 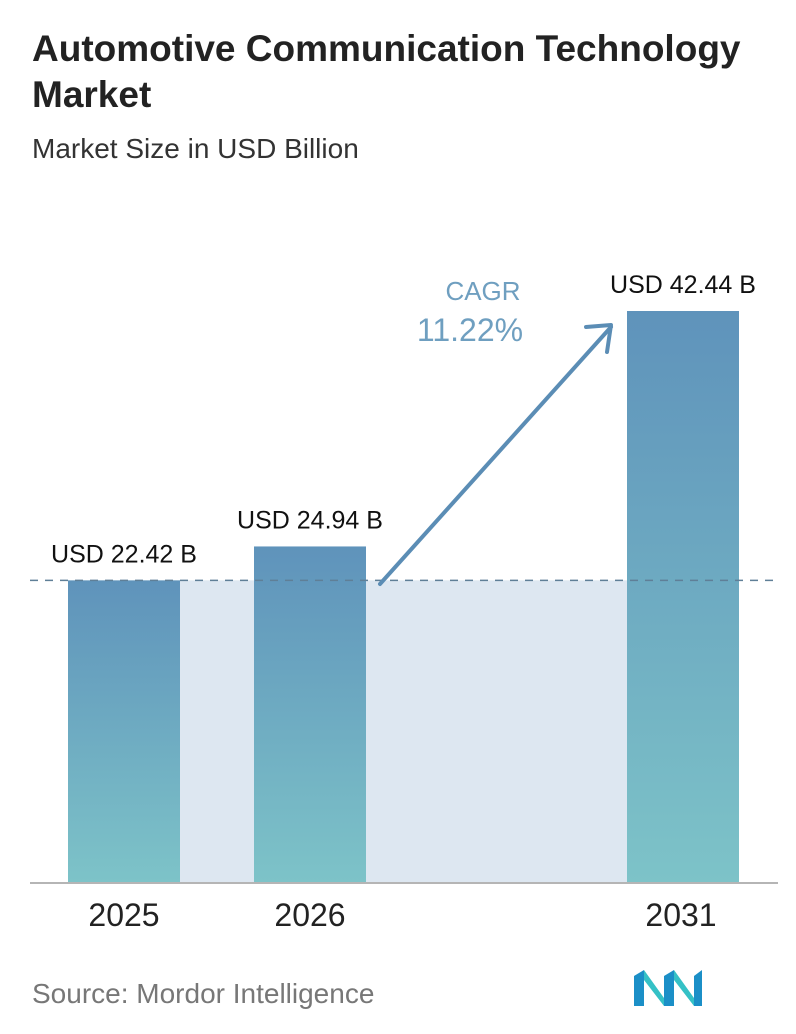 I want to click on bar-2026, so click(x=310, y=714).